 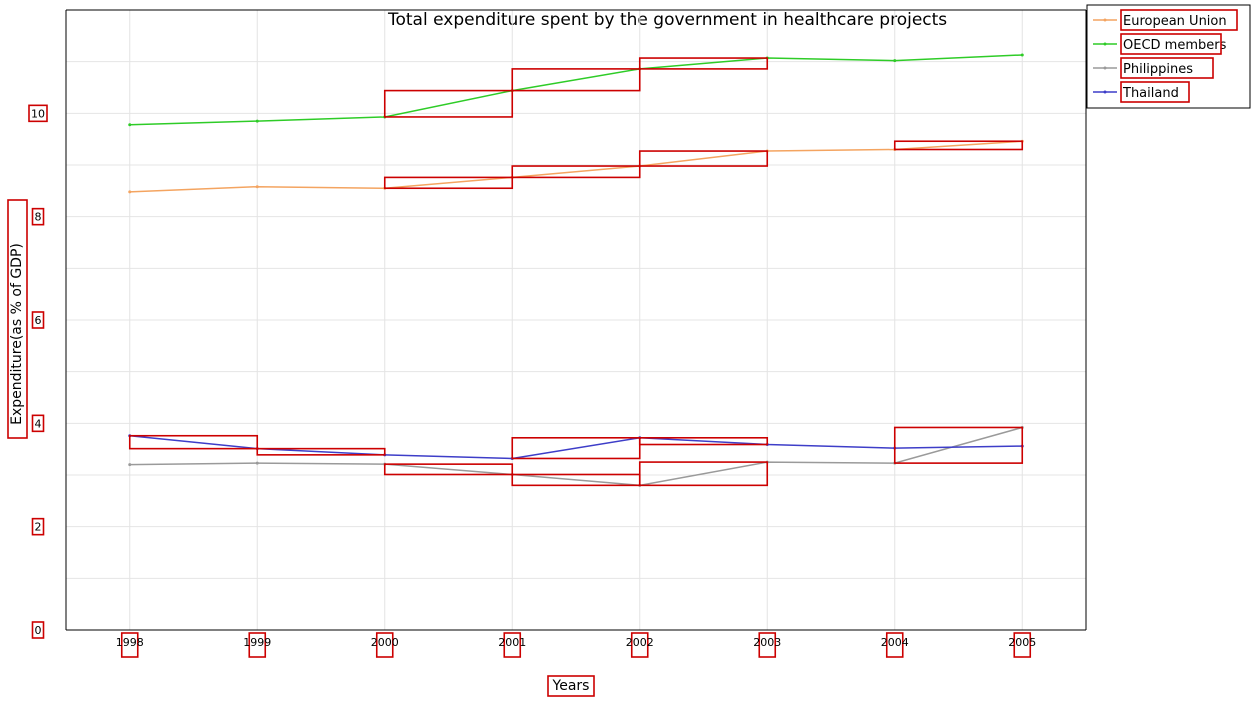 What do you see at coordinates (1158, 69) in the screenshot?
I see `legend-label: Philippines` at bounding box center [1158, 69].